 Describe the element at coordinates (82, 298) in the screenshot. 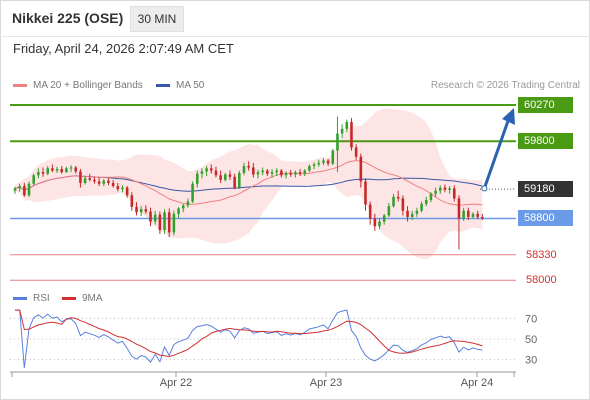

I see `legend-rsi-ma: 9MA` at that location.